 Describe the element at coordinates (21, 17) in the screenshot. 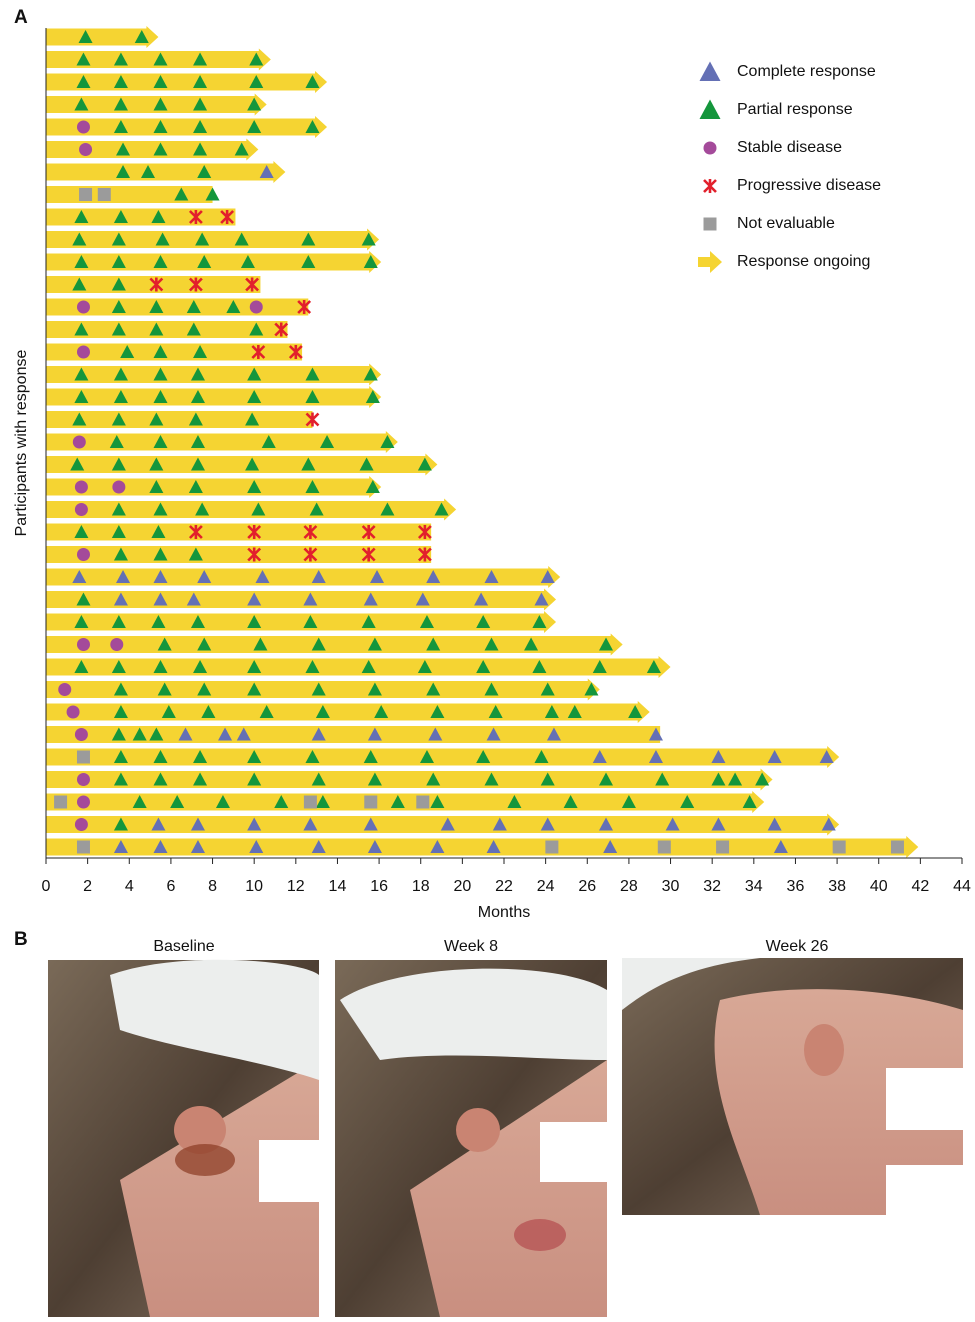

I see `panel-label: A` at that location.